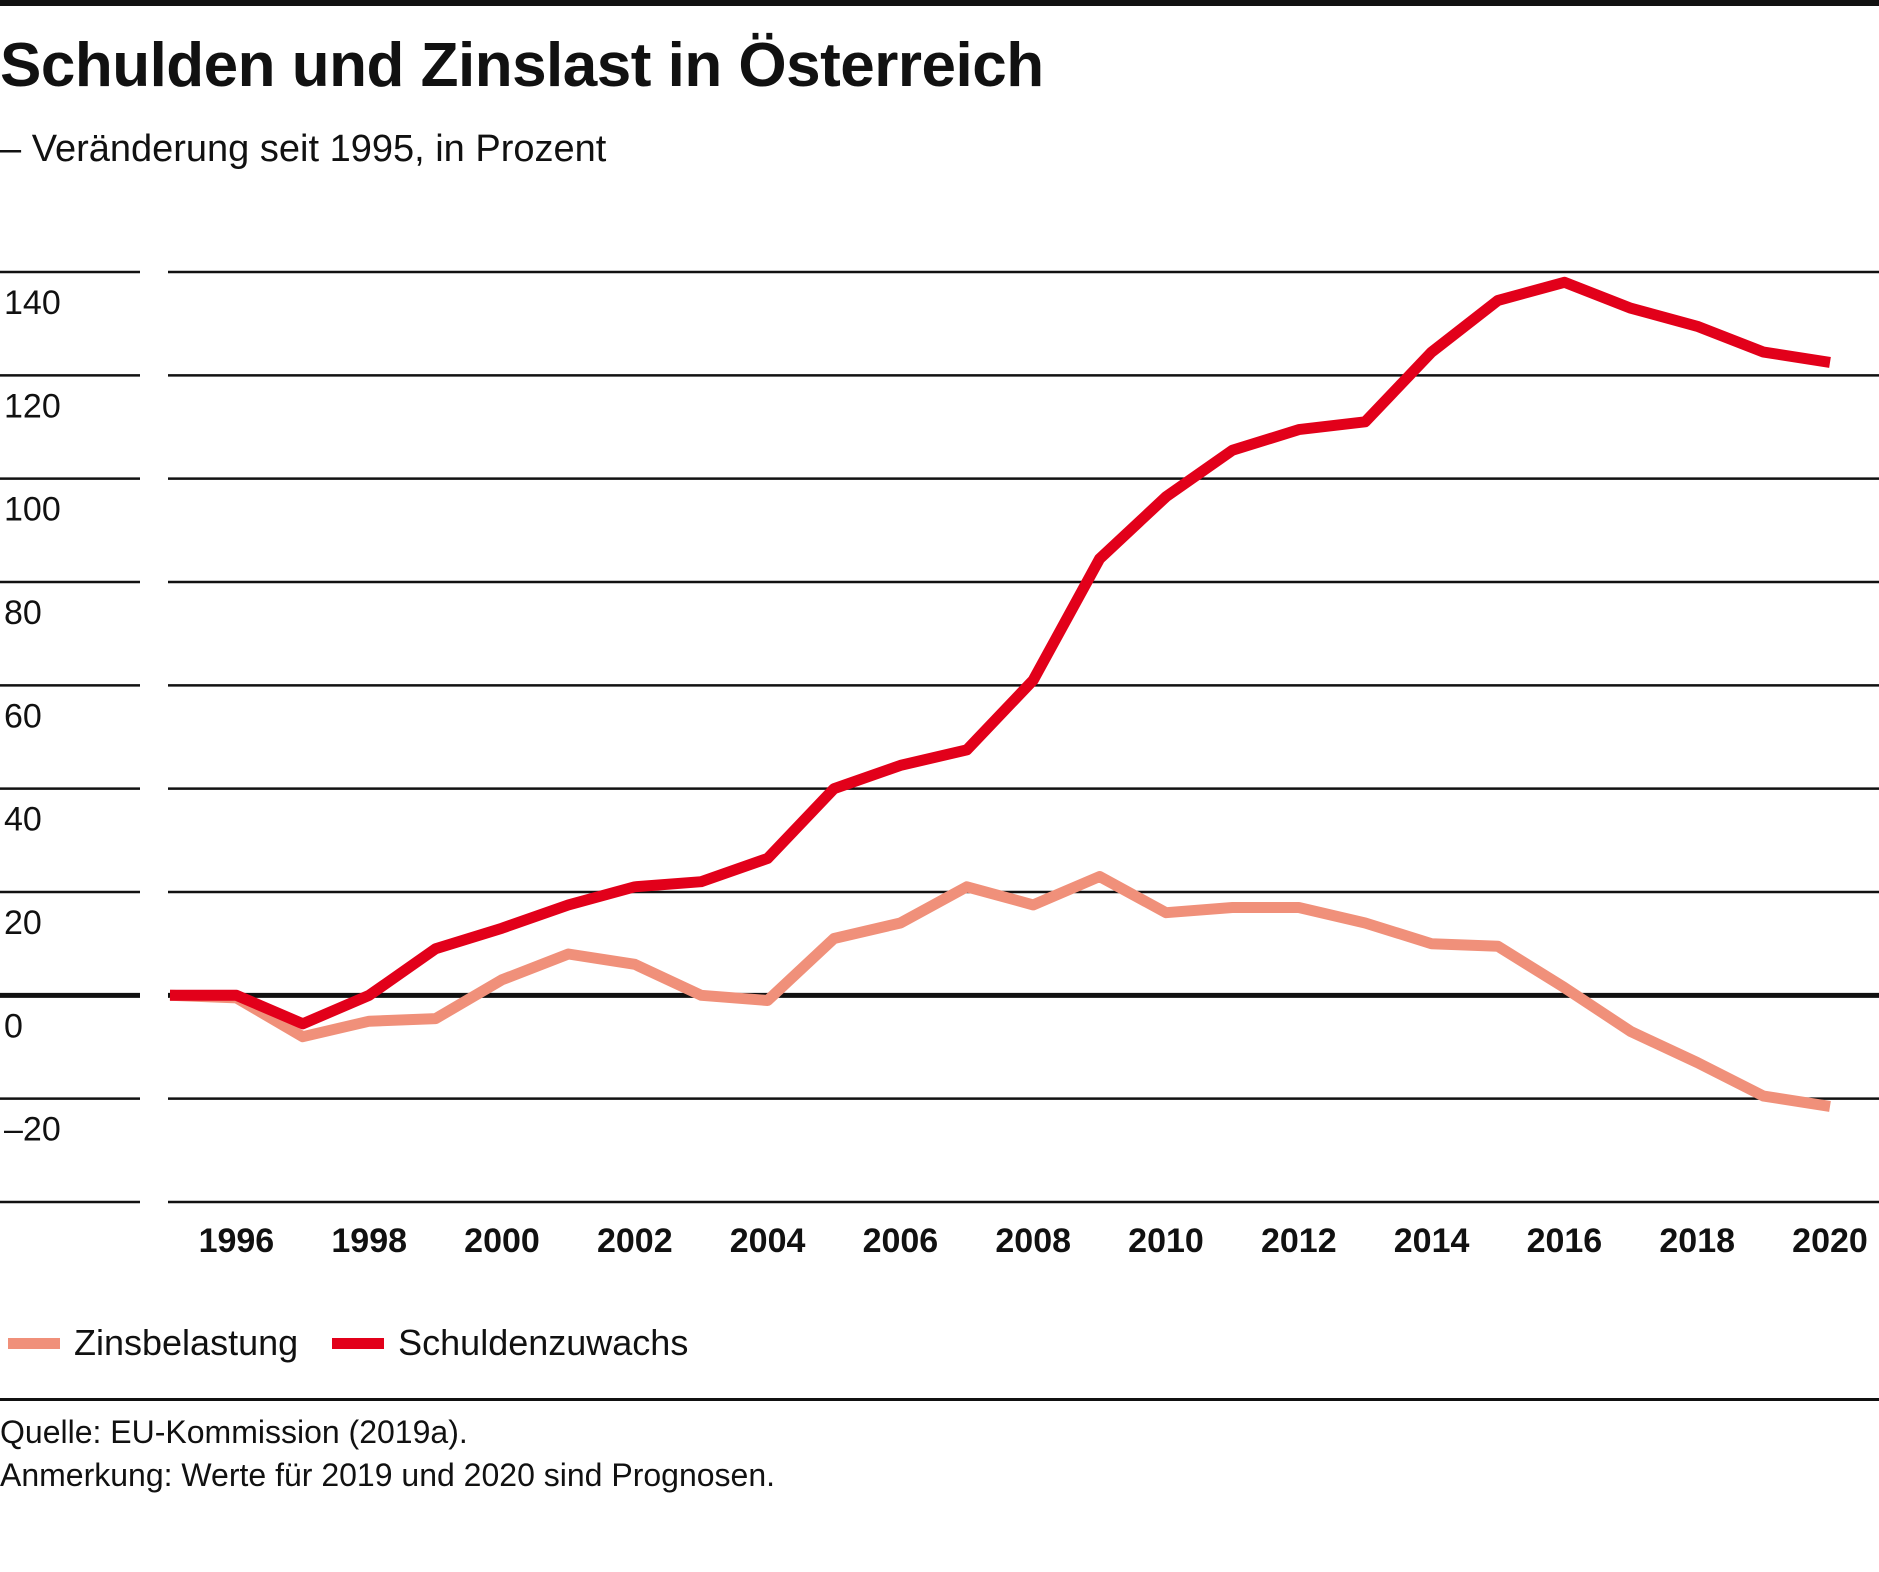  I want to click on y-axis-ticks: –20 0 20 40 60 80 100 120 140, so click(32, 716).